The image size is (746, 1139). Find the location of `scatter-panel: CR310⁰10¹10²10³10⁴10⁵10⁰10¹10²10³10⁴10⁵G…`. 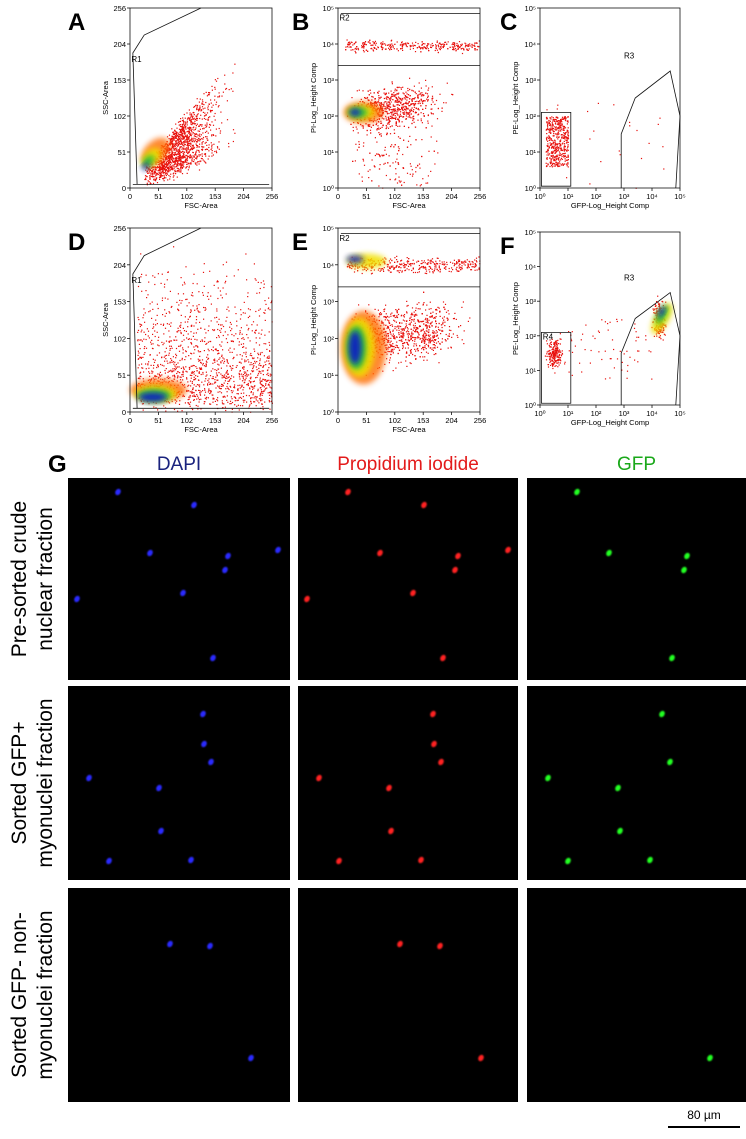

scatter-panel: CR310⁰10¹10²10³10⁴10⁵10⁰10¹10²10³10⁴10⁵G… is located at coordinates (593, 107).